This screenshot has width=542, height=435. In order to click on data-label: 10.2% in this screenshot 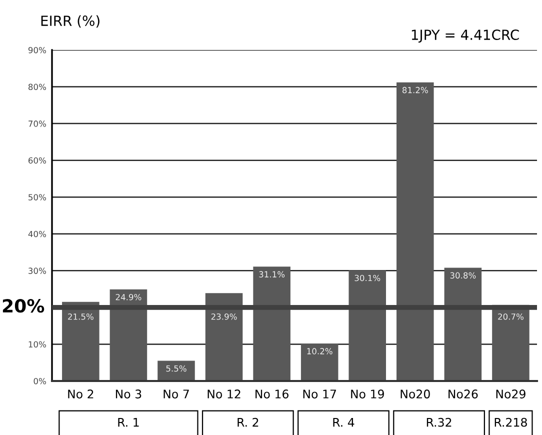, I will do `click(319, 351)`.